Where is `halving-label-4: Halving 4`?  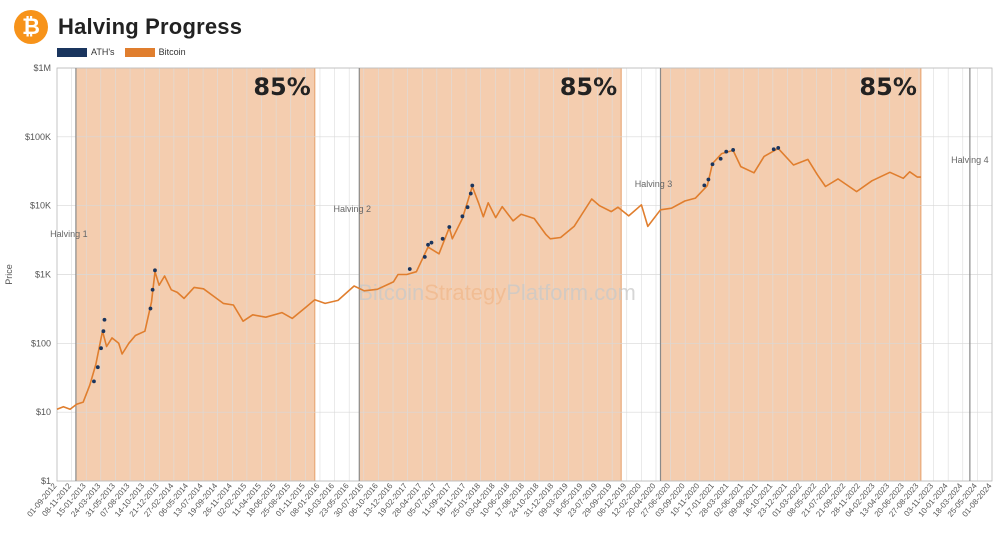 halving-label-4: Halving 4 is located at coordinates (970, 160).